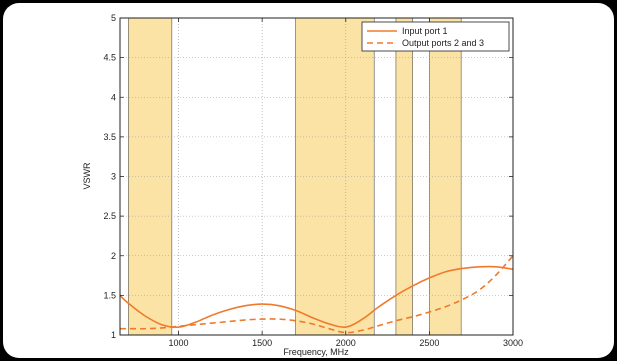 The height and width of the screenshot is (361, 617). Describe the element at coordinates (113, 256) in the screenshot. I see `y-tick-label: 2` at that location.